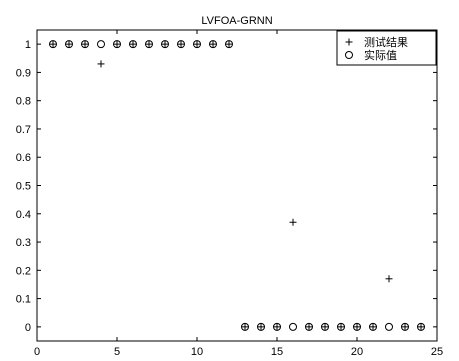 The width and height of the screenshot is (459, 361). Describe the element at coordinates (236, 21) in the screenshot. I see `chart-title: LVFOA-GRNN` at that location.